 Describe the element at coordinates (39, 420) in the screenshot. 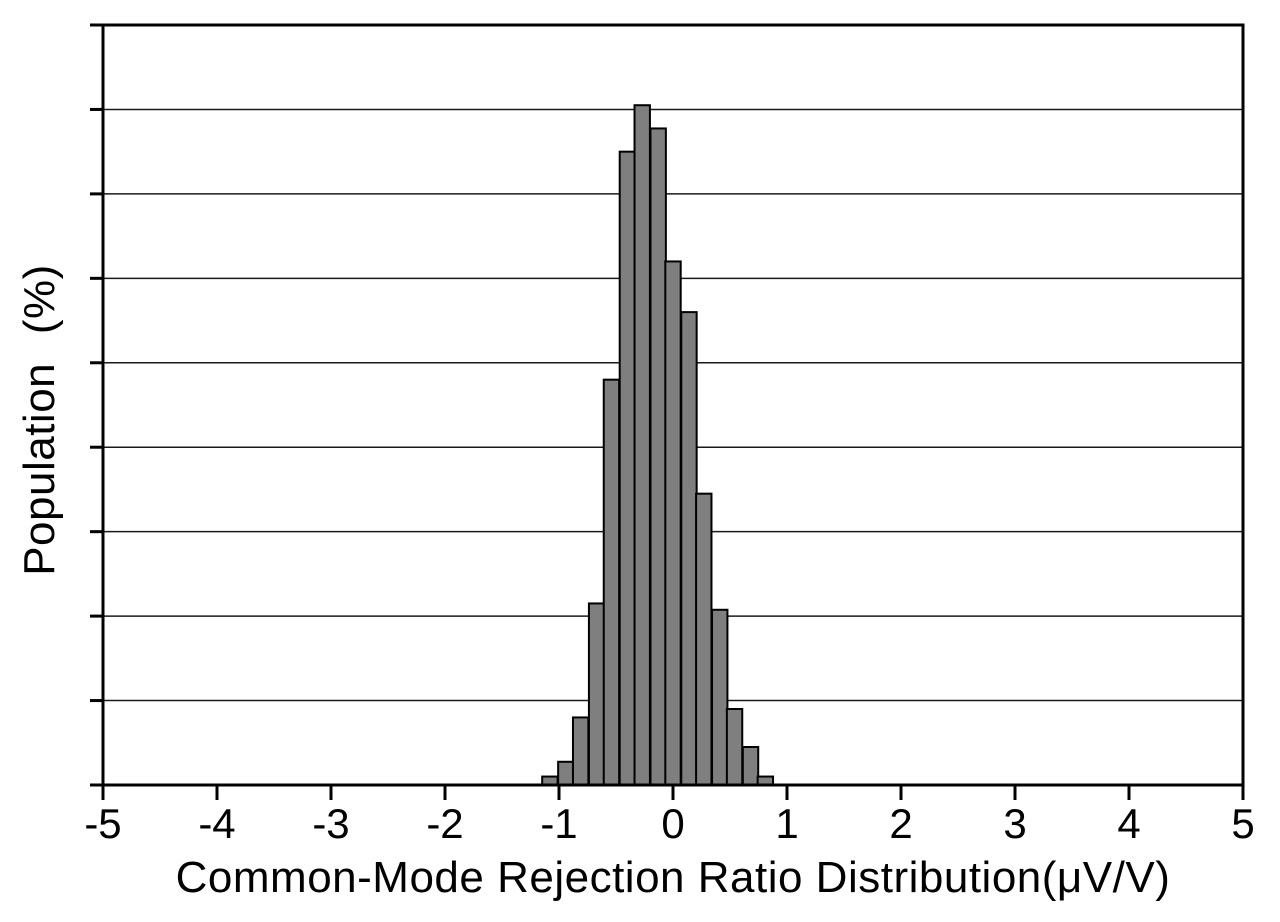

I see `y-axis-title: Population (%)` at that location.